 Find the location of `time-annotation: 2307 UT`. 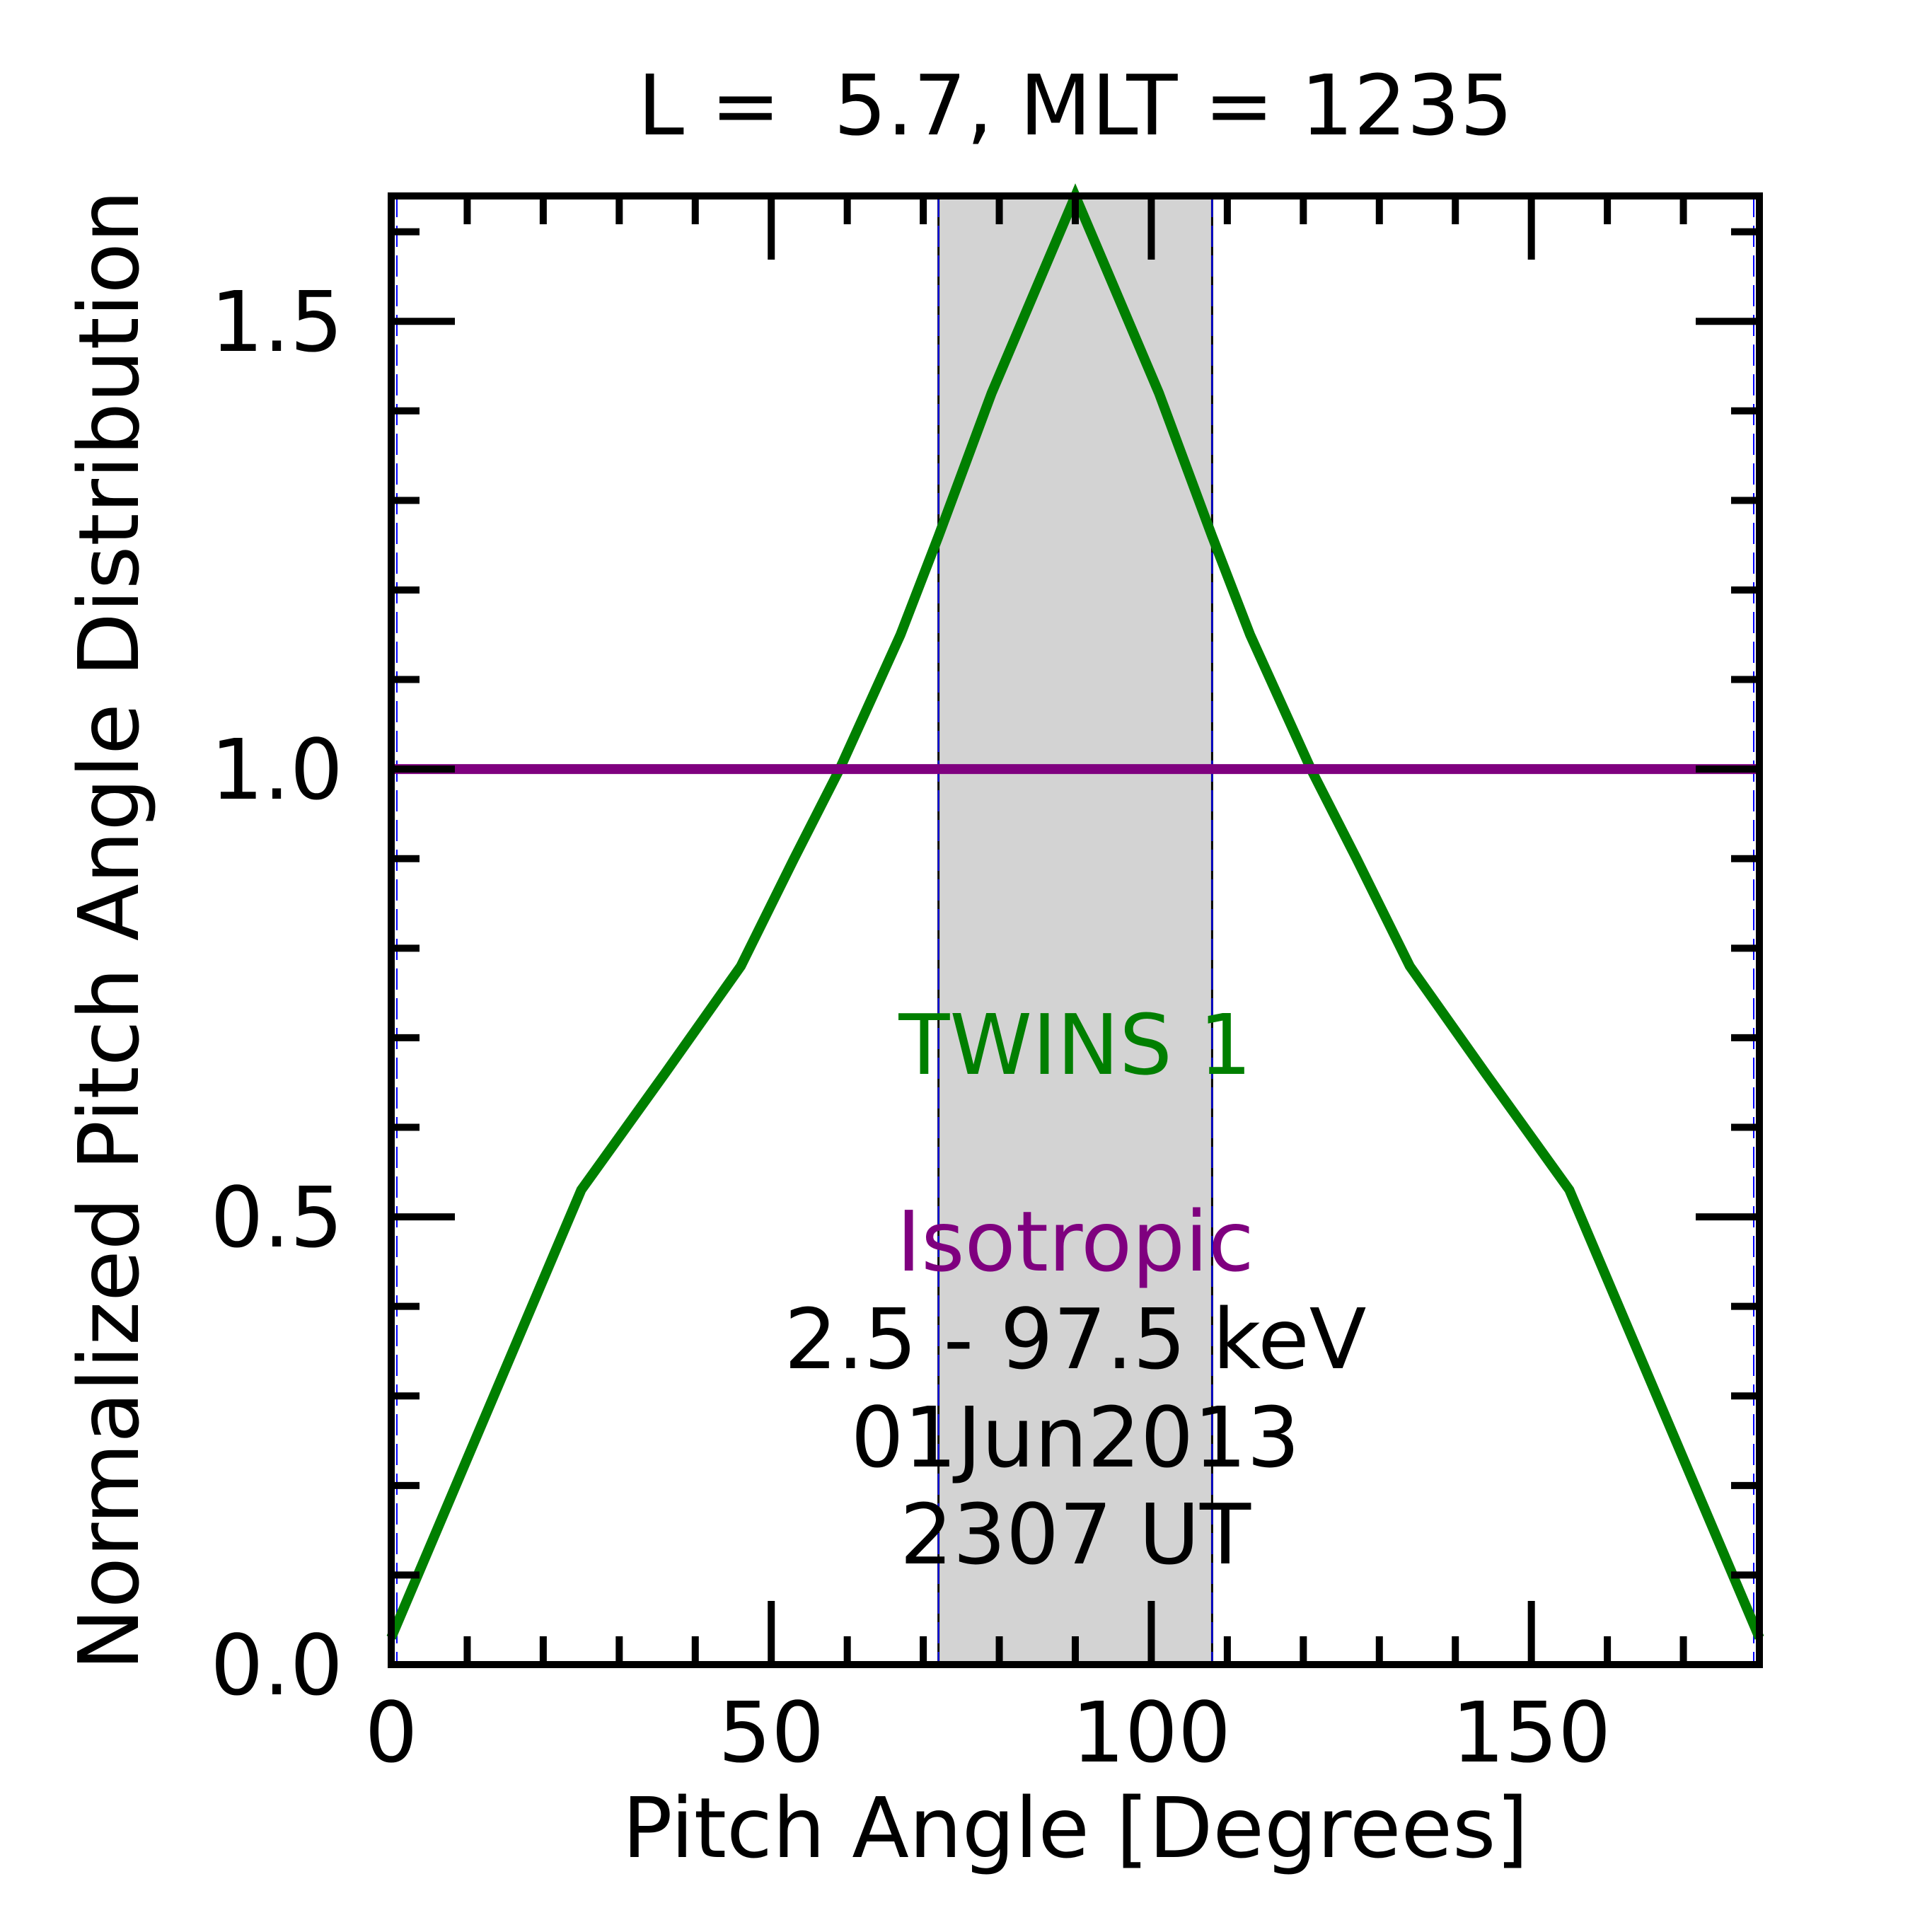

time-annotation: 2307 UT is located at coordinates (1075, 1534).